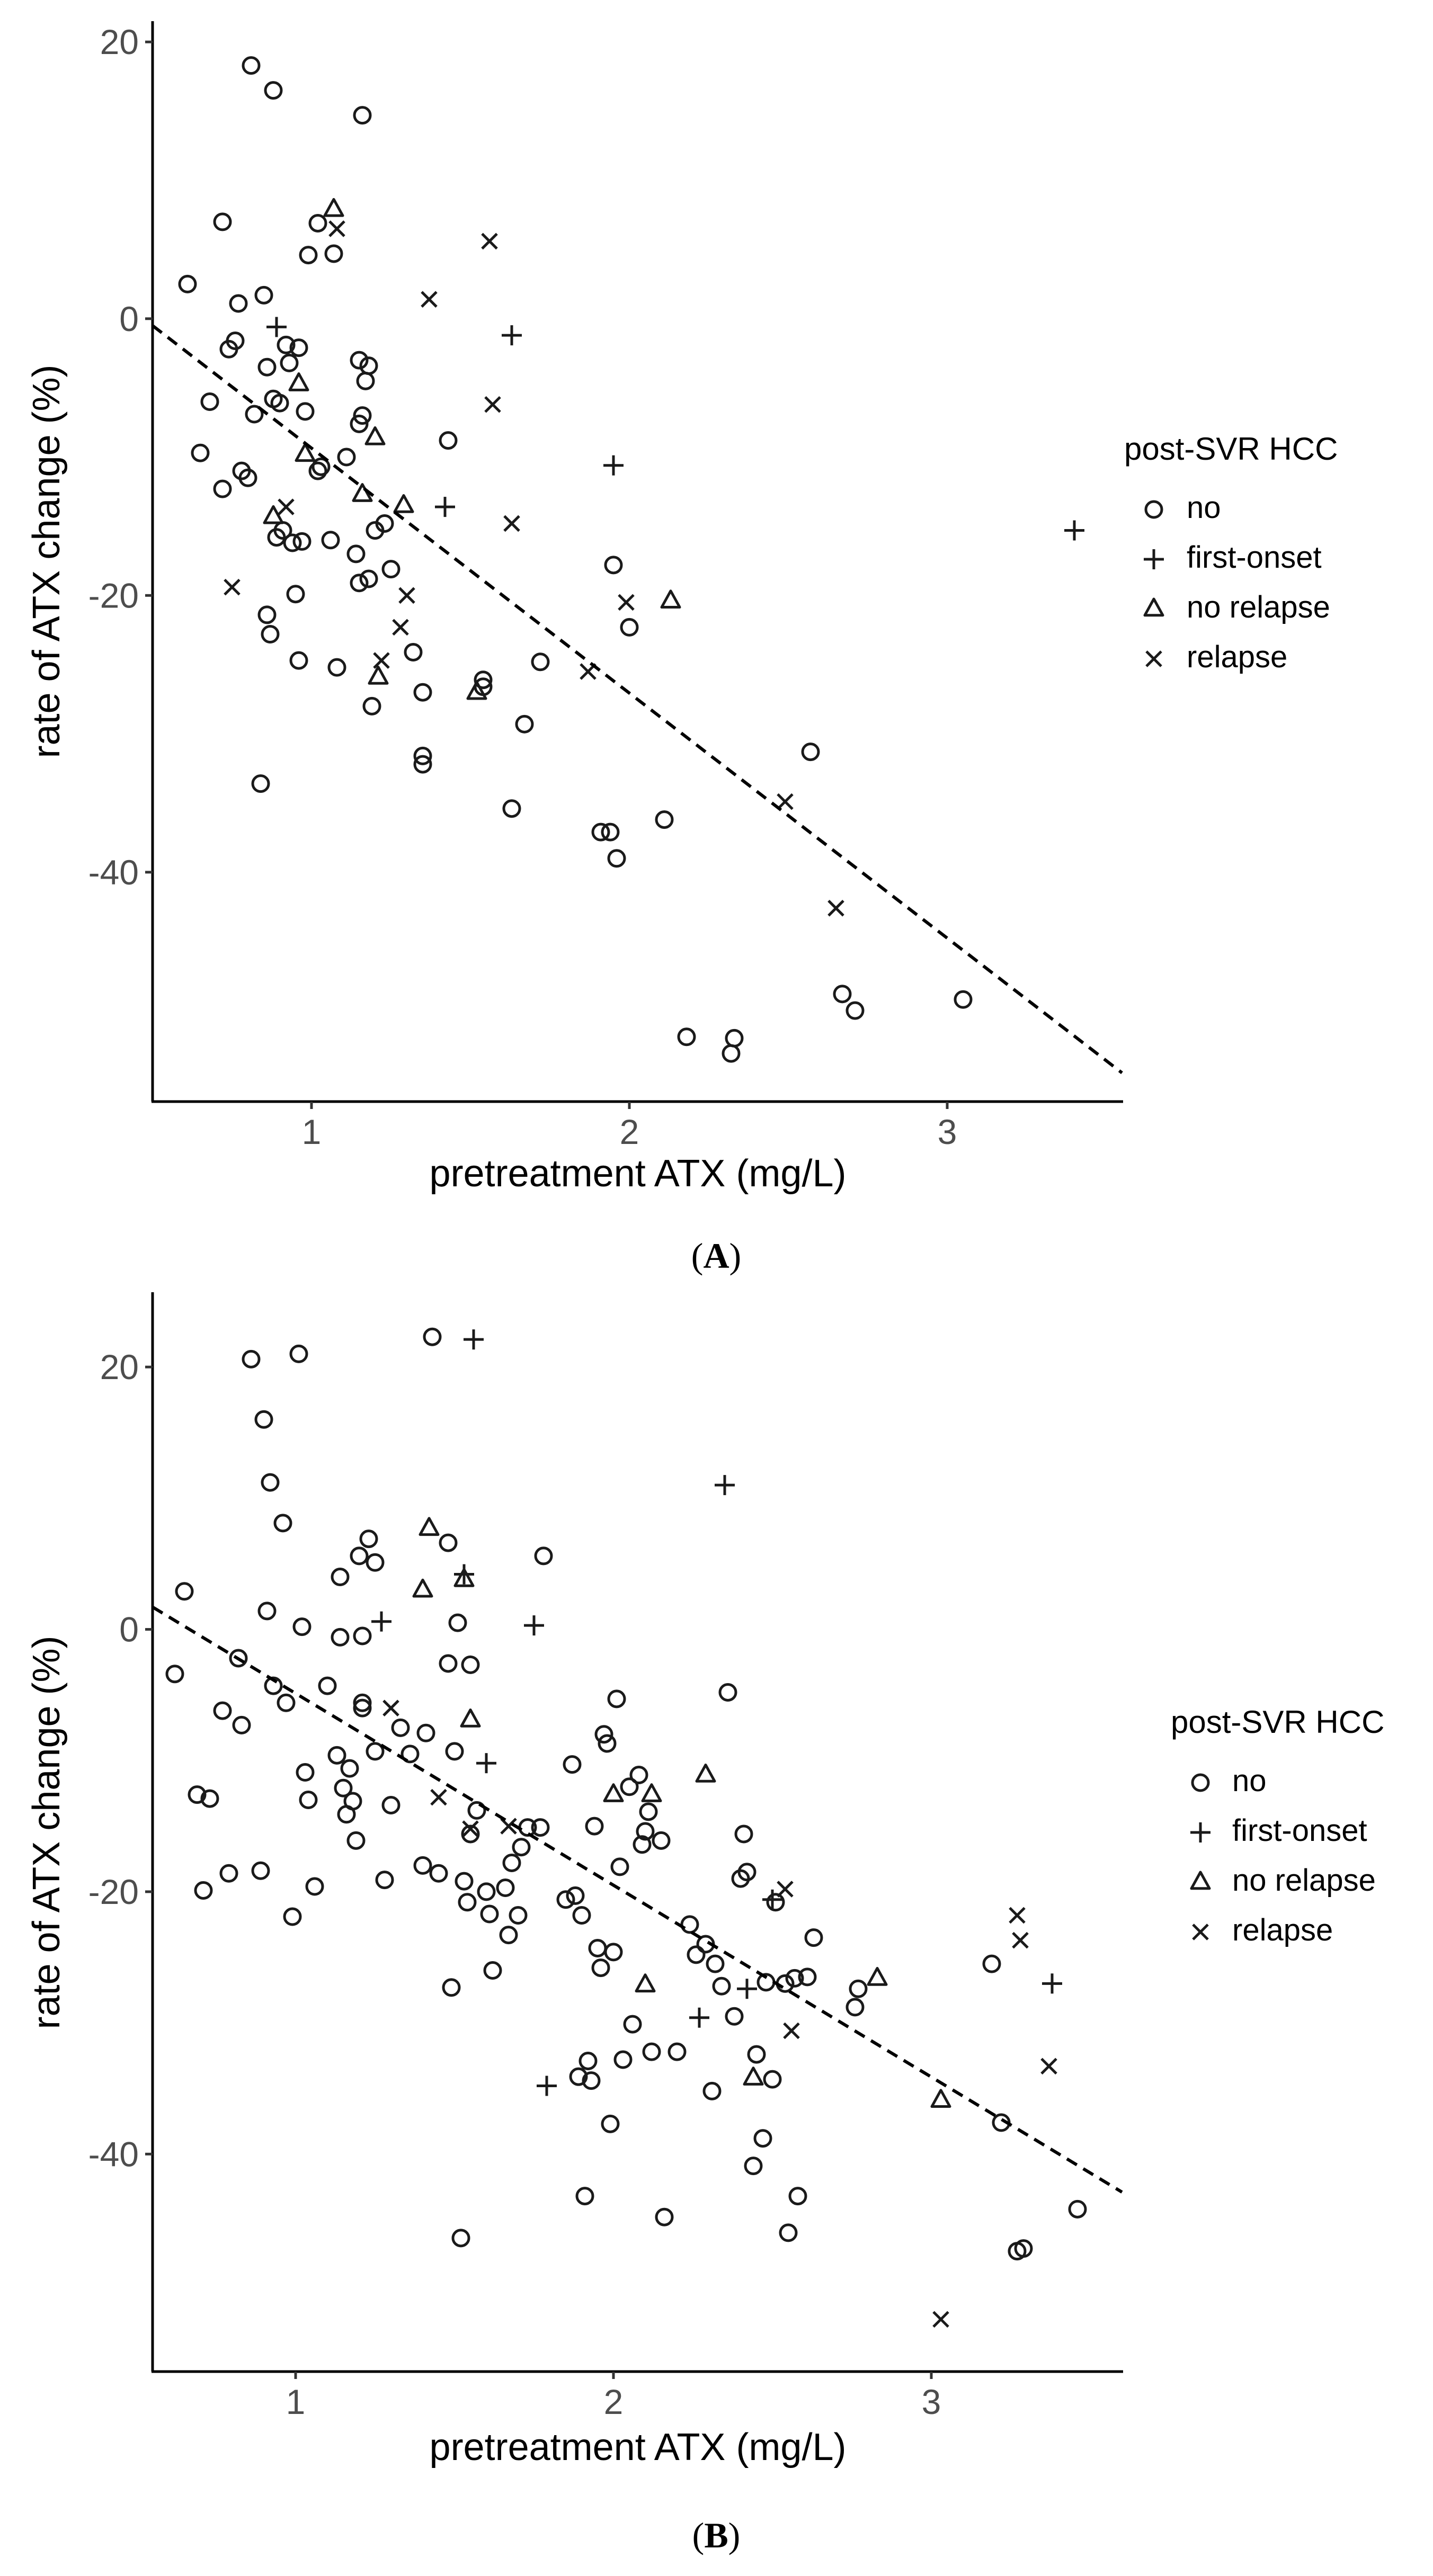 The width and height of the screenshot is (1433, 2576). What do you see at coordinates (1153, 658) in the screenshot?
I see `panel-a-legend-relapse-marker` at bounding box center [1153, 658].